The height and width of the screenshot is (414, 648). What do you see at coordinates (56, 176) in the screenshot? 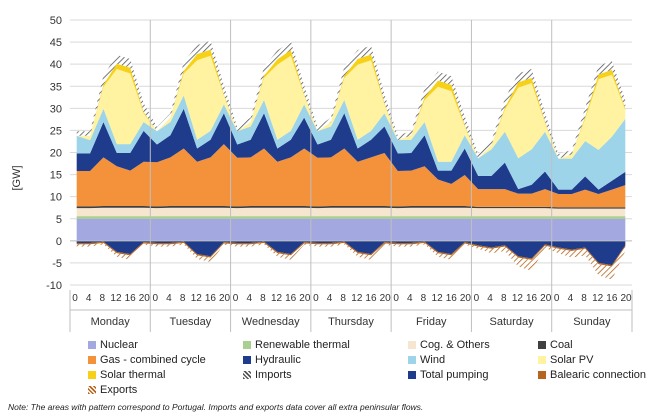
I see `y-tick-label: 15` at bounding box center [56, 176].